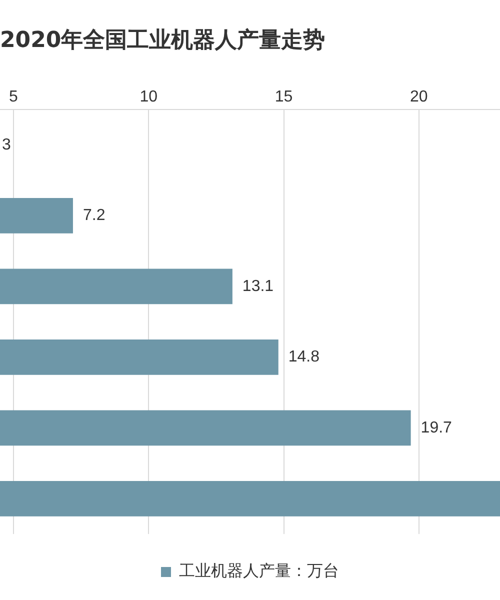  What do you see at coordinates (283, 97) in the screenshot?
I see `x-tick-label: 15` at bounding box center [283, 97].